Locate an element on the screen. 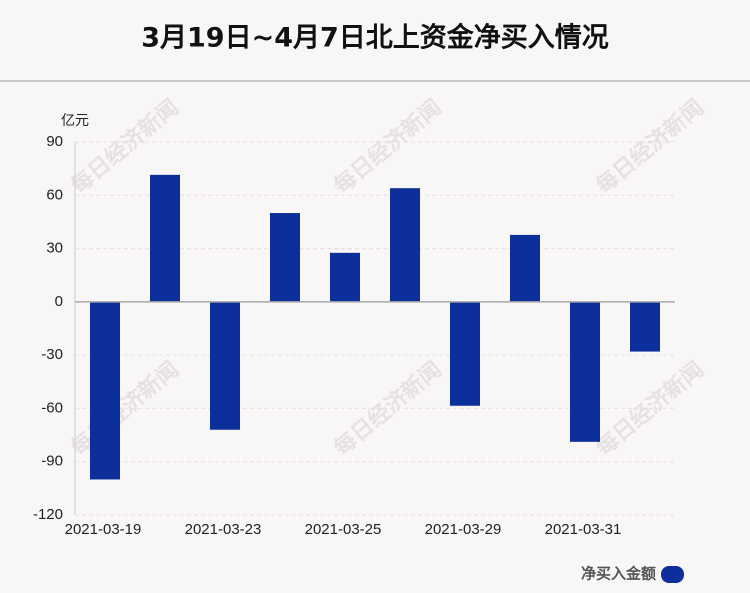  y-tick-label: -60 is located at coordinates (52, 407).